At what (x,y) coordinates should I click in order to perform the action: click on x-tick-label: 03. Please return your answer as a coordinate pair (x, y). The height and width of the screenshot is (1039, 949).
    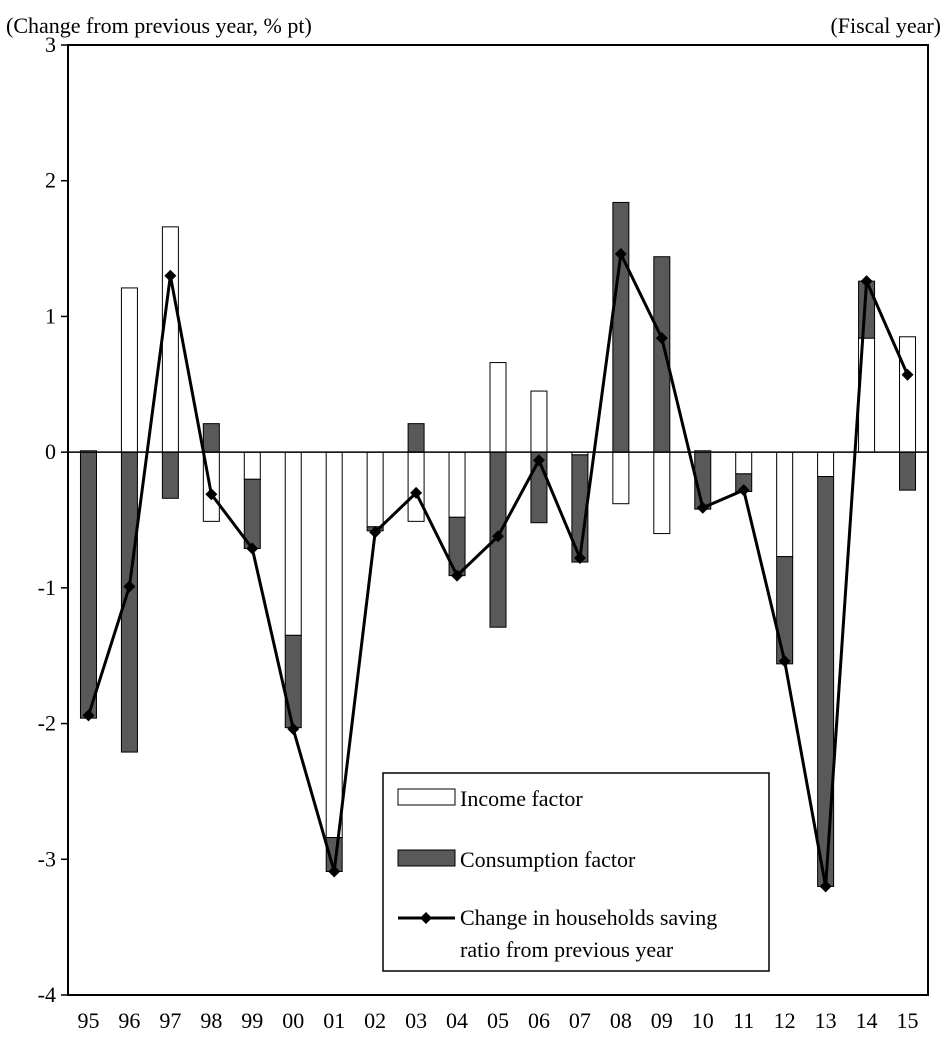
    Looking at the image, I should click on (416, 1020).